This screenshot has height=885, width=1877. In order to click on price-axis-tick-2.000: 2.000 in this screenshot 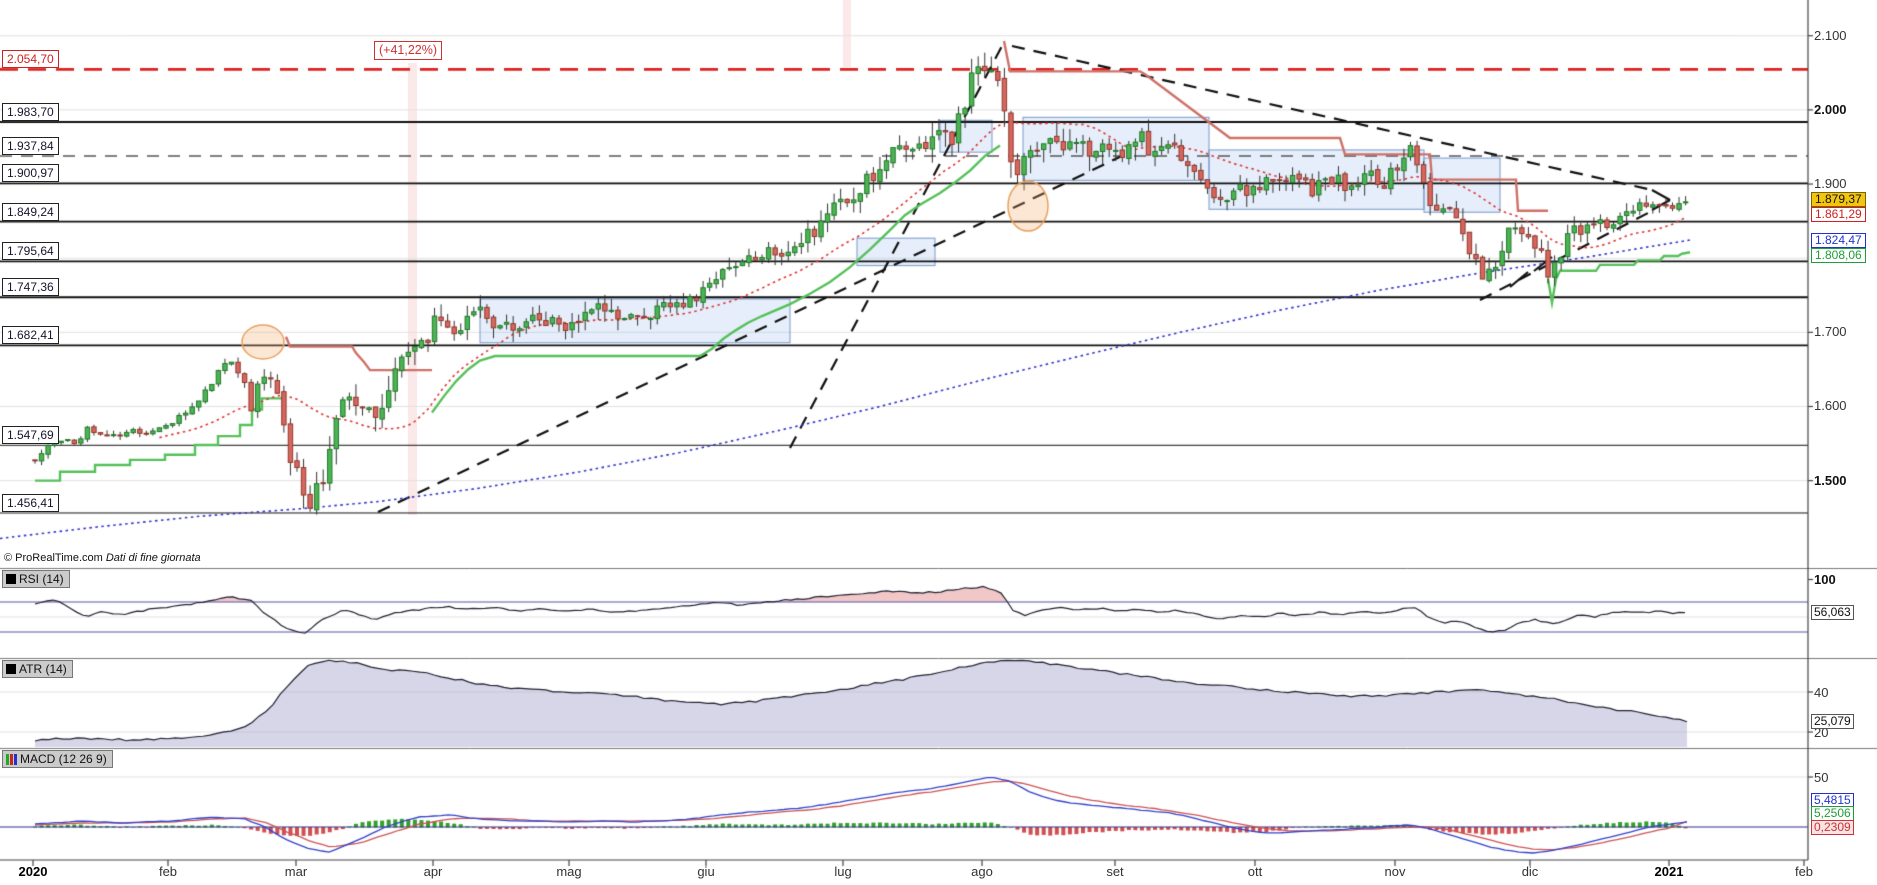, I will do `click(1830, 109)`.